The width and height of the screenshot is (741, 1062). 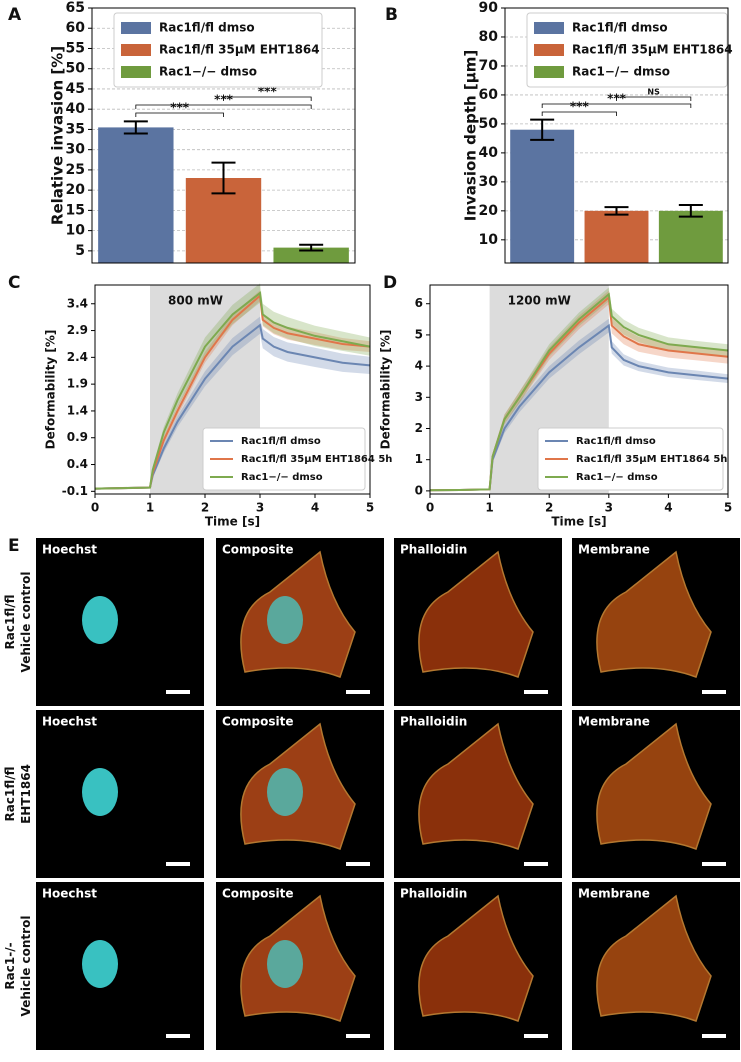 I want to click on row-label: Rac1fl/fl Vehicle control, so click(x=18, y=622).